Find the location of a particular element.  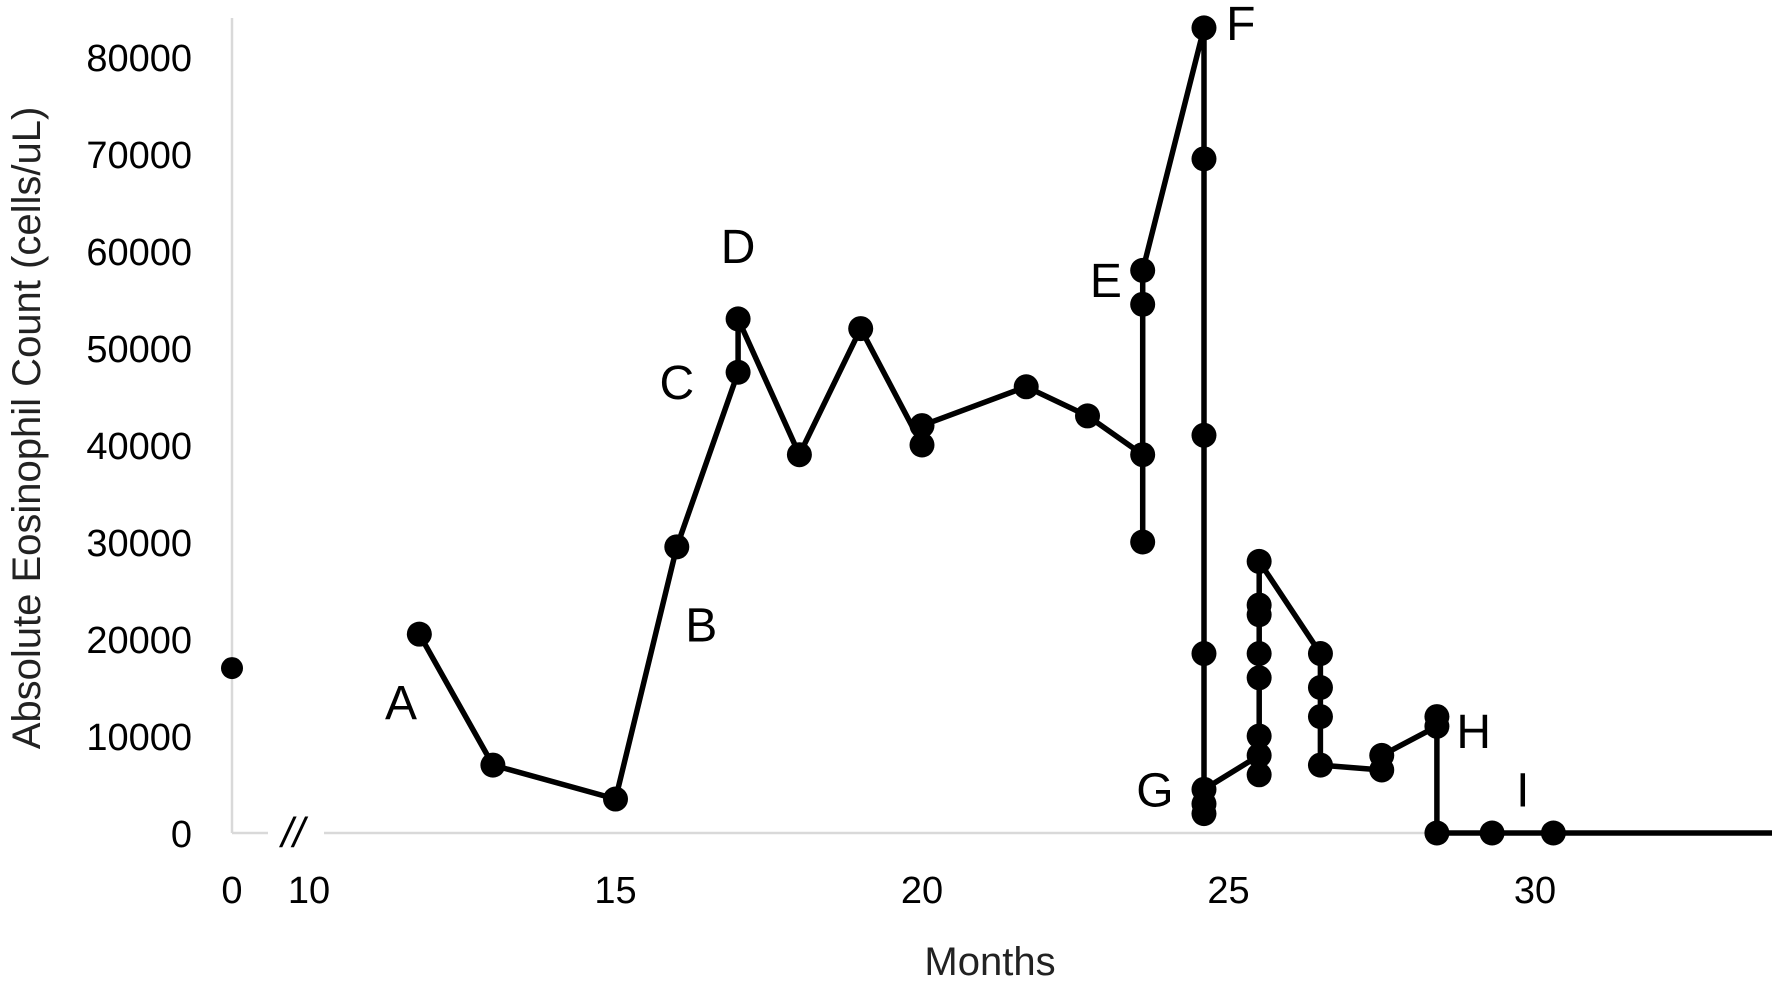

x-tick-label: 15 is located at coordinates (615, 891).